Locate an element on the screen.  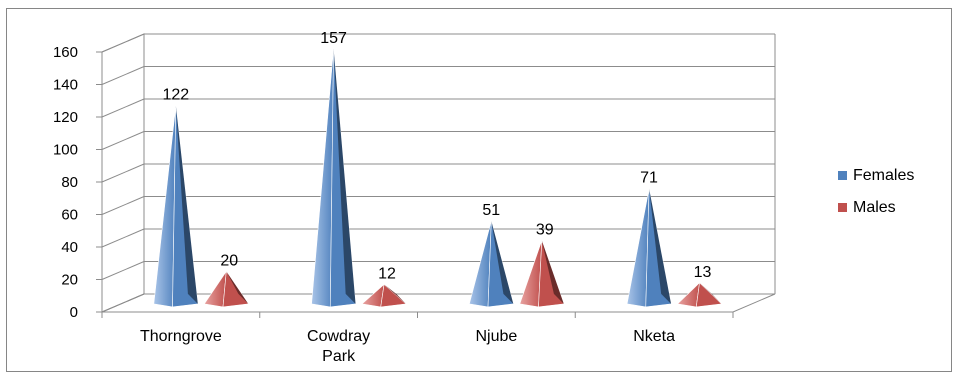
legend-swatch-females is located at coordinates (842, 175).